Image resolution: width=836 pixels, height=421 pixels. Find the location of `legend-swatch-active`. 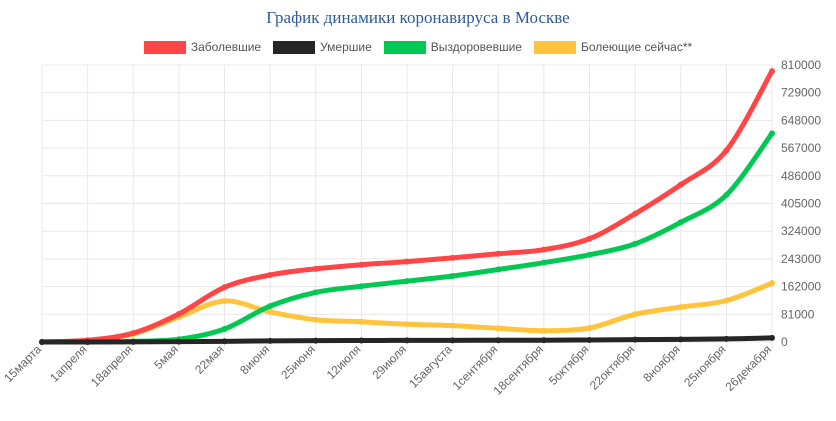

legend-swatch-active is located at coordinates (554, 47).